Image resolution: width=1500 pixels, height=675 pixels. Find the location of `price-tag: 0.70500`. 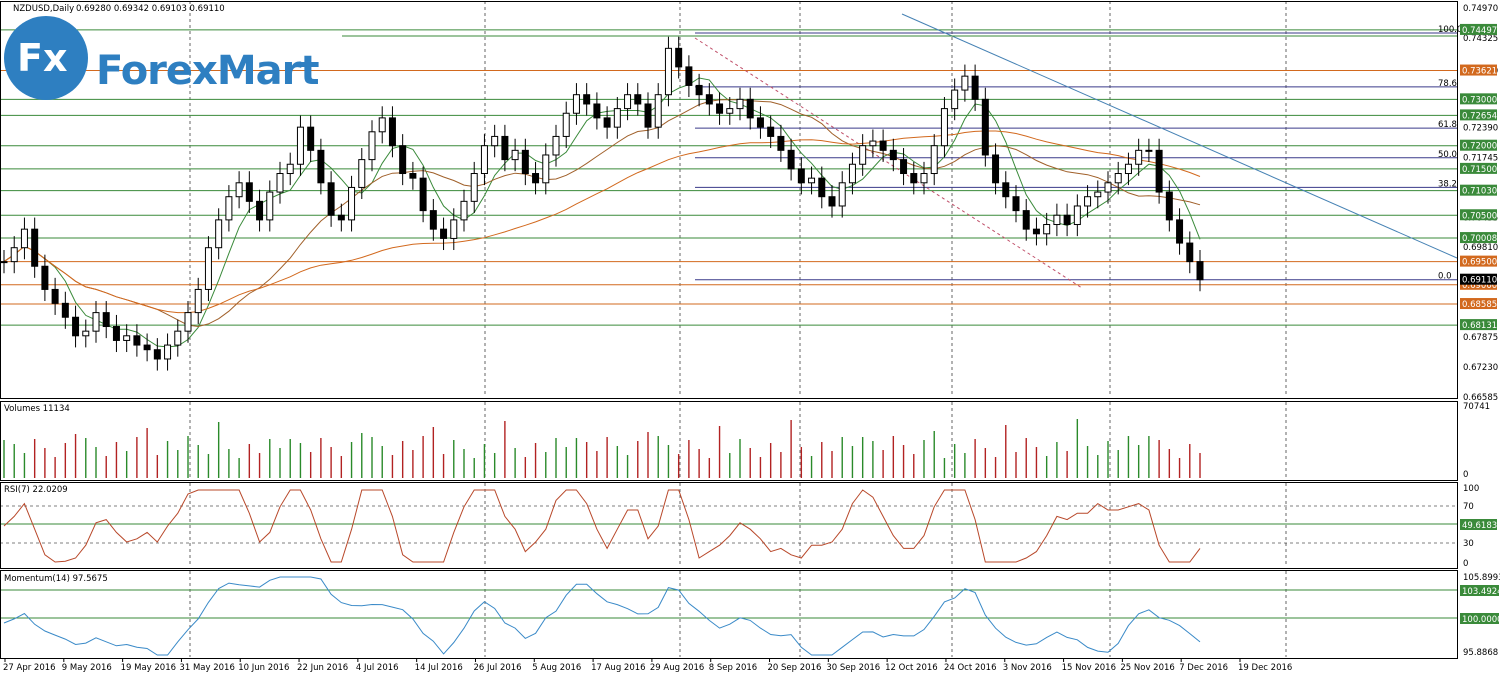

price-tag: 0.70500 is located at coordinates (1478, 215).